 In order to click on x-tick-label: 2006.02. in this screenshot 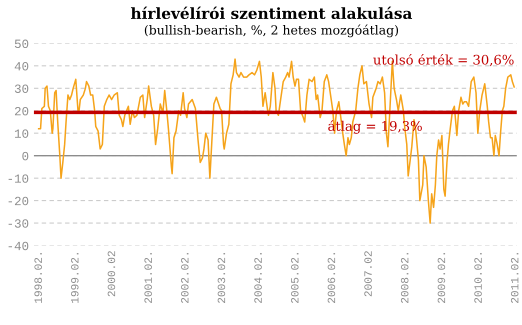, I will do `click(332, 278)`.